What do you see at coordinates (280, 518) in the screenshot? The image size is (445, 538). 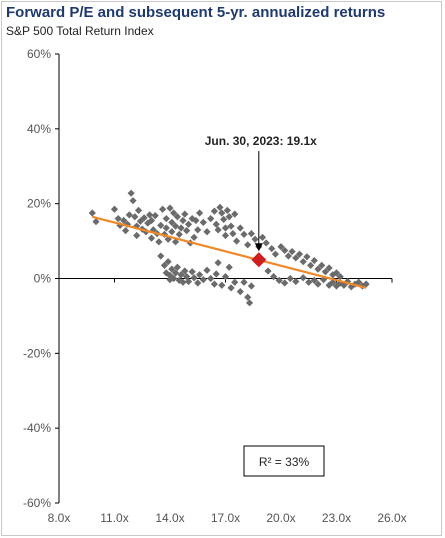 I see `x-tick-label: 20.0x` at bounding box center [280, 518].